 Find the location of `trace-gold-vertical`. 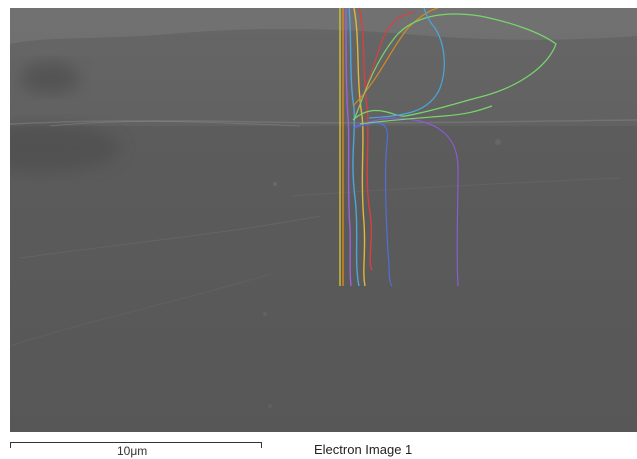

trace-gold-vertical is located at coordinates (359, 147).